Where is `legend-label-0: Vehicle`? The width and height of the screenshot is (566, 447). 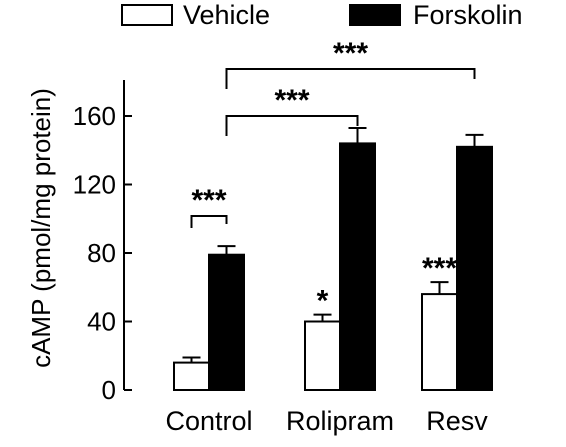
legend-label-0: Vehicle is located at coordinates (226, 15).